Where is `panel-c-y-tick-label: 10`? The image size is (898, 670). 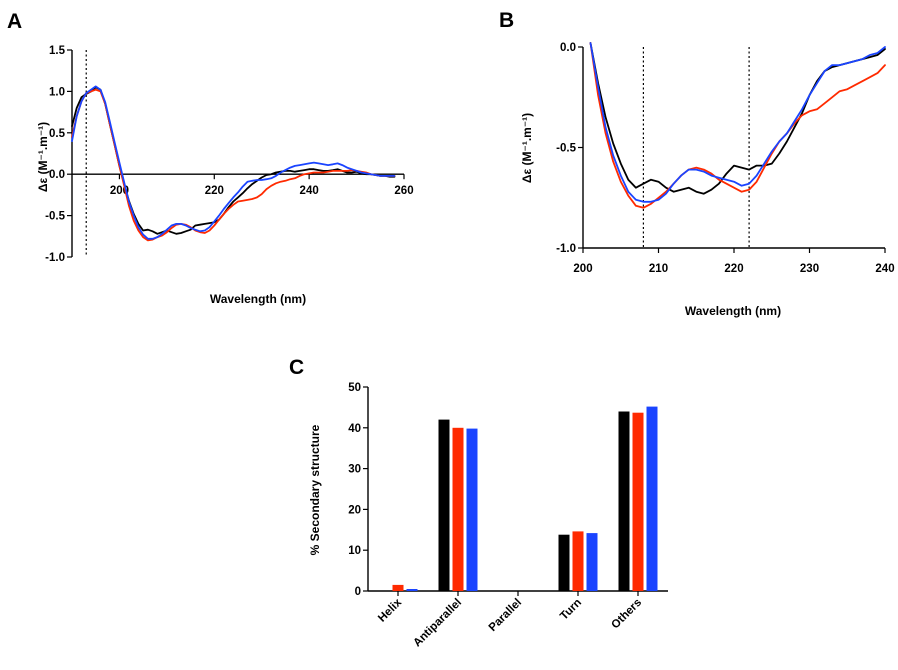 panel-c-y-tick-label: 10 is located at coordinates (354, 551).